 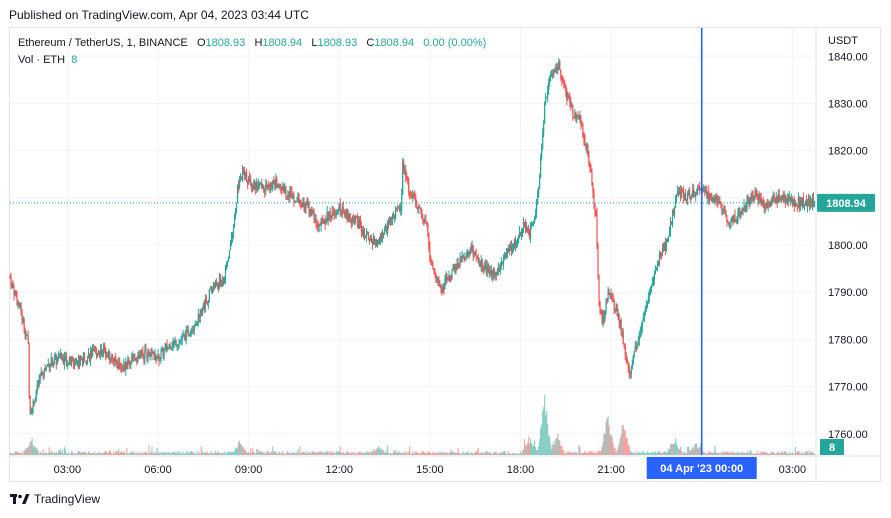 What do you see at coordinates (848, 340) in the screenshot?
I see `y-tick-label: 1780.00` at bounding box center [848, 340].